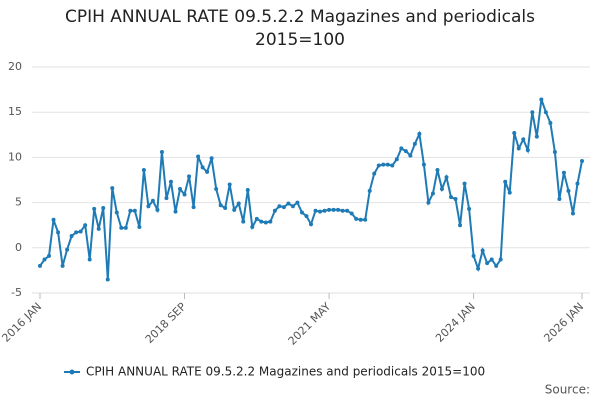 The height and width of the screenshot is (400, 600). I want to click on x-tick-label: 2021 MAY, so click(310, 324).